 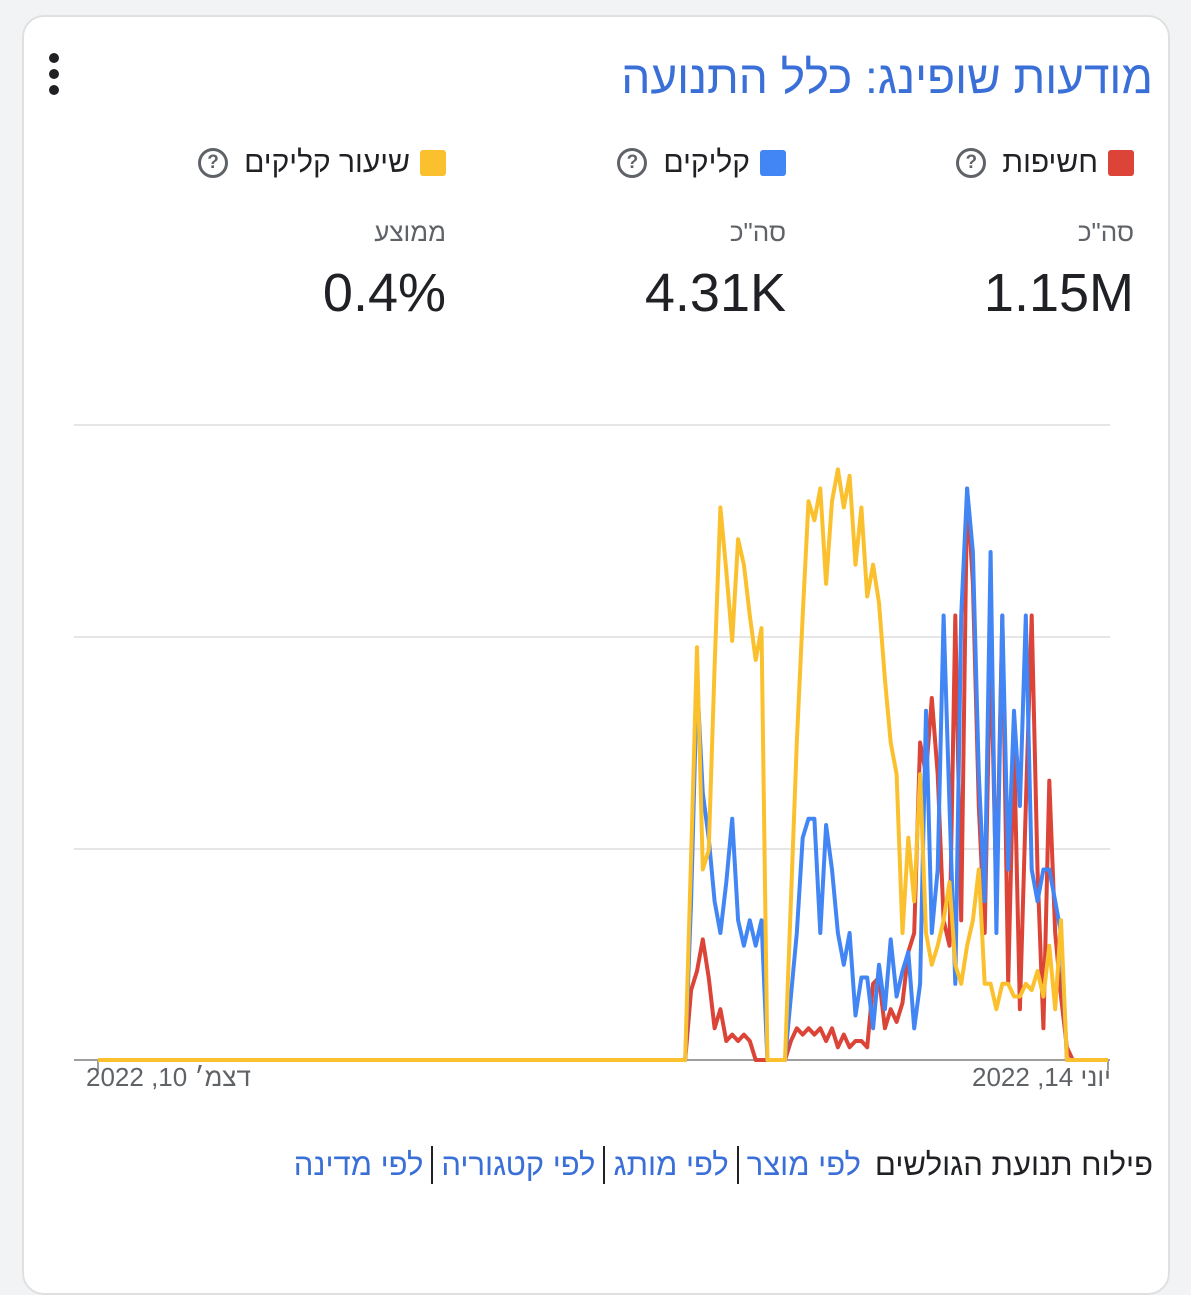 What do you see at coordinates (636, 234) in the screenshot?
I see `metric-clicks: קליקים ? סה"כ 4.31K` at bounding box center [636, 234].